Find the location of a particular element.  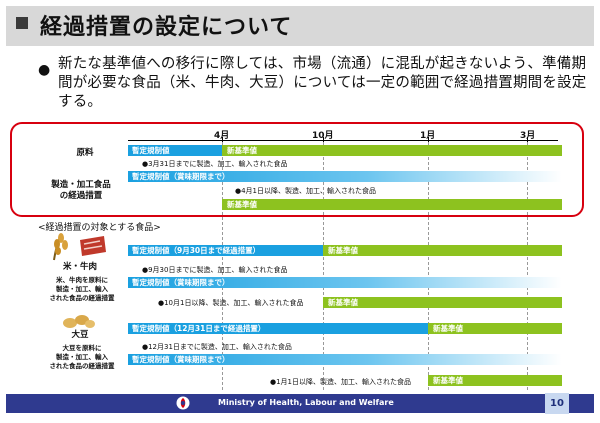

tick-march is located at coordinates (527, 140).